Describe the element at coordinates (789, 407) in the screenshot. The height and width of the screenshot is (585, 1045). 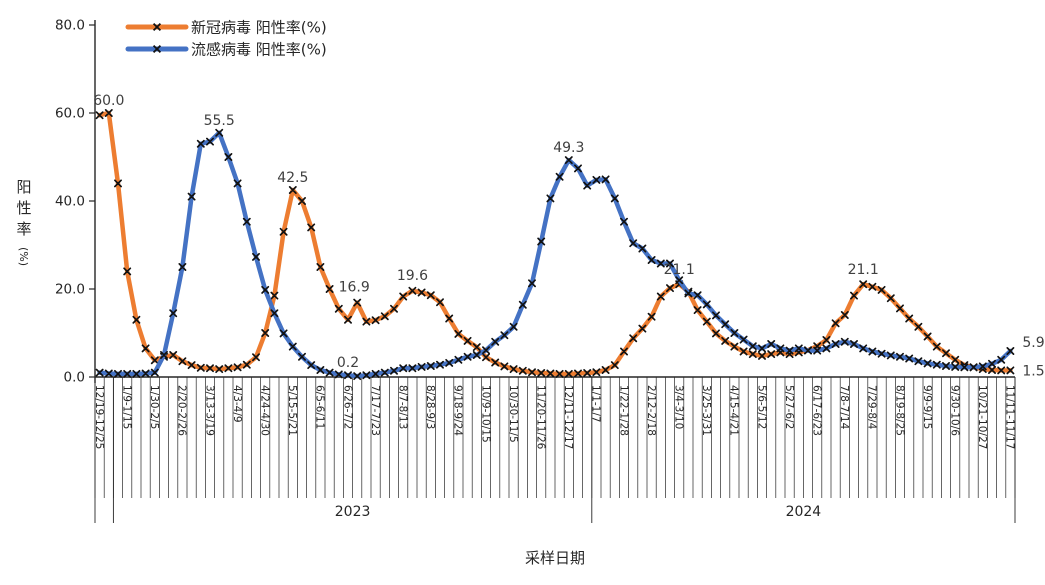
I see `x-tick-label: 5/27-6/2` at that location.